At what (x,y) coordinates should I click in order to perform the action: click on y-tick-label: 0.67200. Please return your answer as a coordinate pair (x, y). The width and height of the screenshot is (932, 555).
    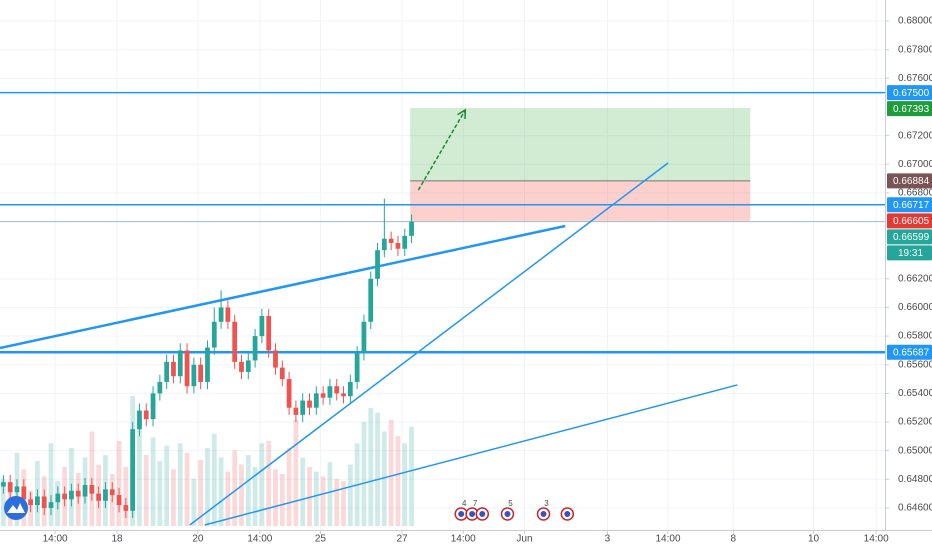
    Looking at the image, I should click on (915, 135).